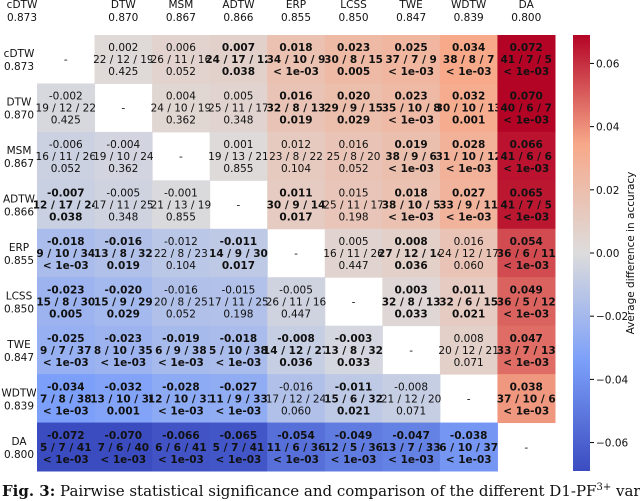 This screenshot has height=501, width=640. I want to click on cell-diff: -0.066, so click(181, 436).